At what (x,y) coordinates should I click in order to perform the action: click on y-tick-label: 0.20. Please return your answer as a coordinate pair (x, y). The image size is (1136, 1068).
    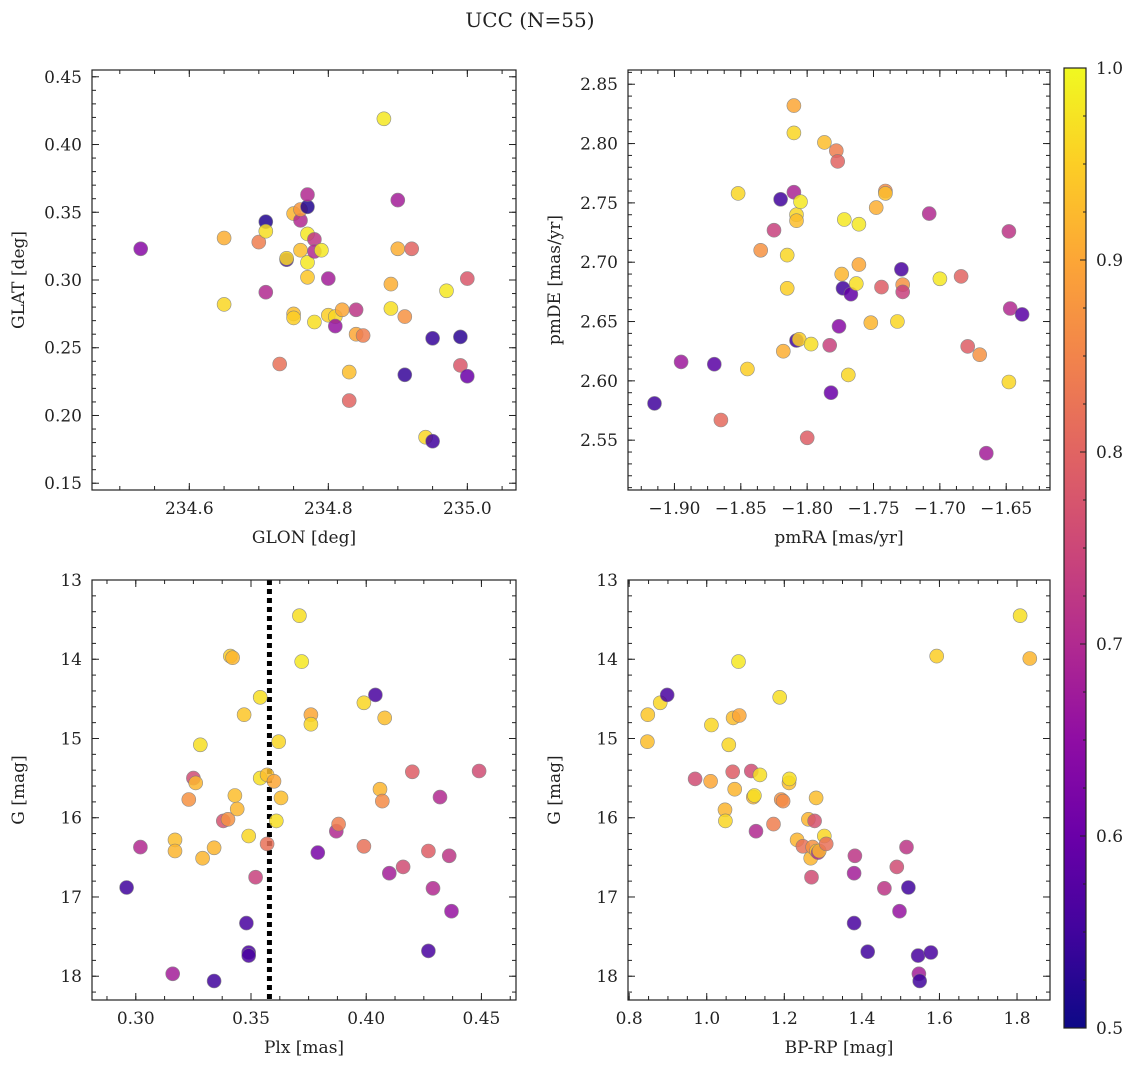
    Looking at the image, I should click on (63, 416).